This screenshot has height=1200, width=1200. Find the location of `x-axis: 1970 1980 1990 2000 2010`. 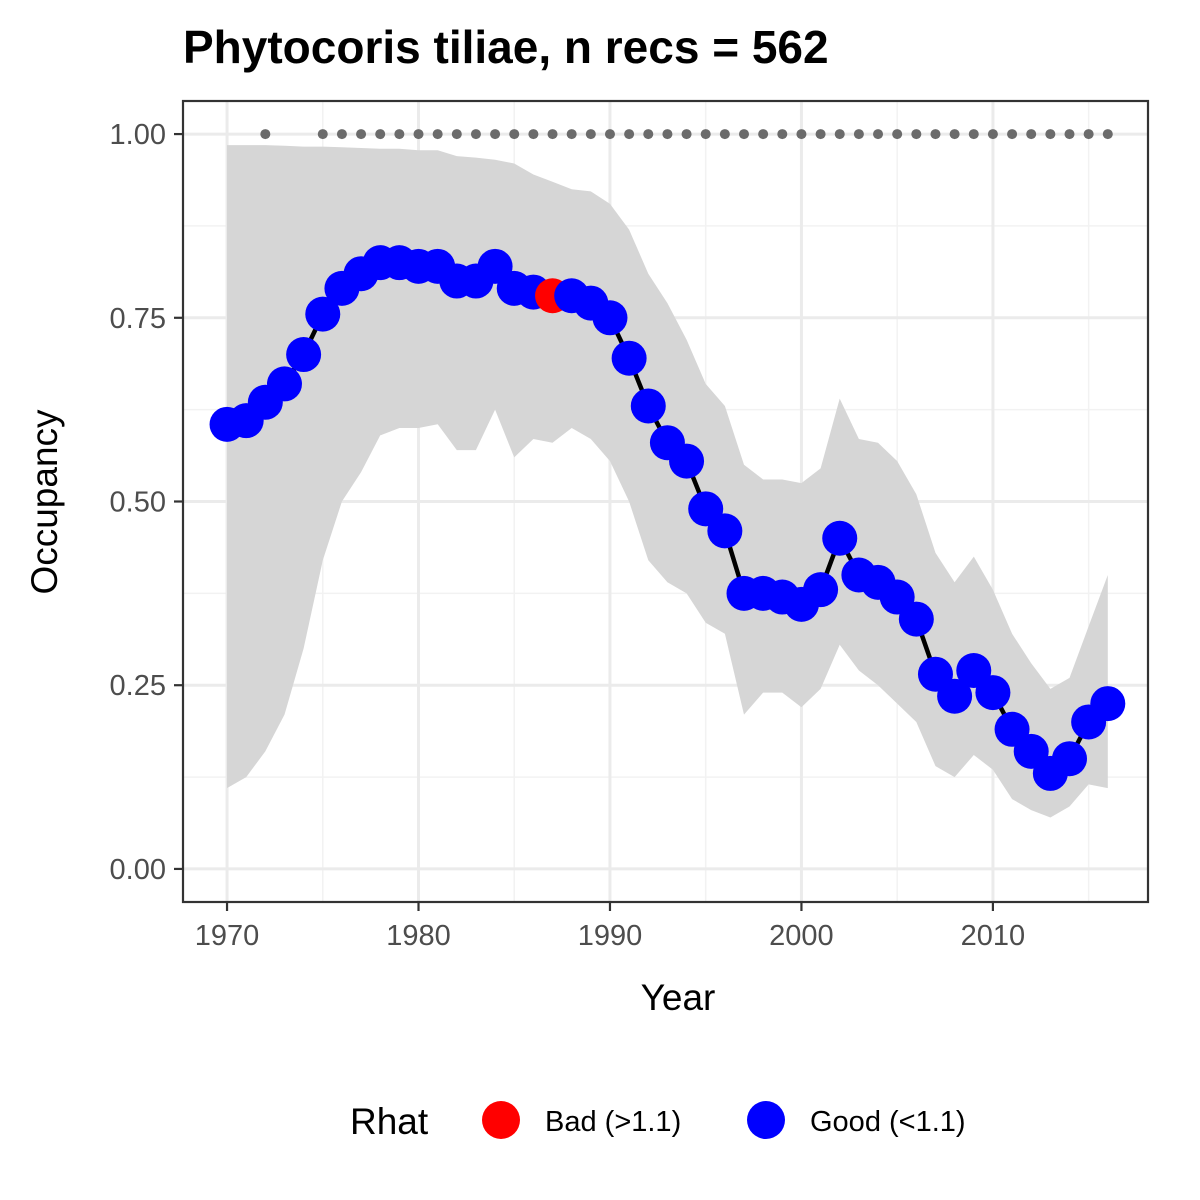

x-axis: 1970 1980 1990 2000 2010 is located at coordinates (610, 927).